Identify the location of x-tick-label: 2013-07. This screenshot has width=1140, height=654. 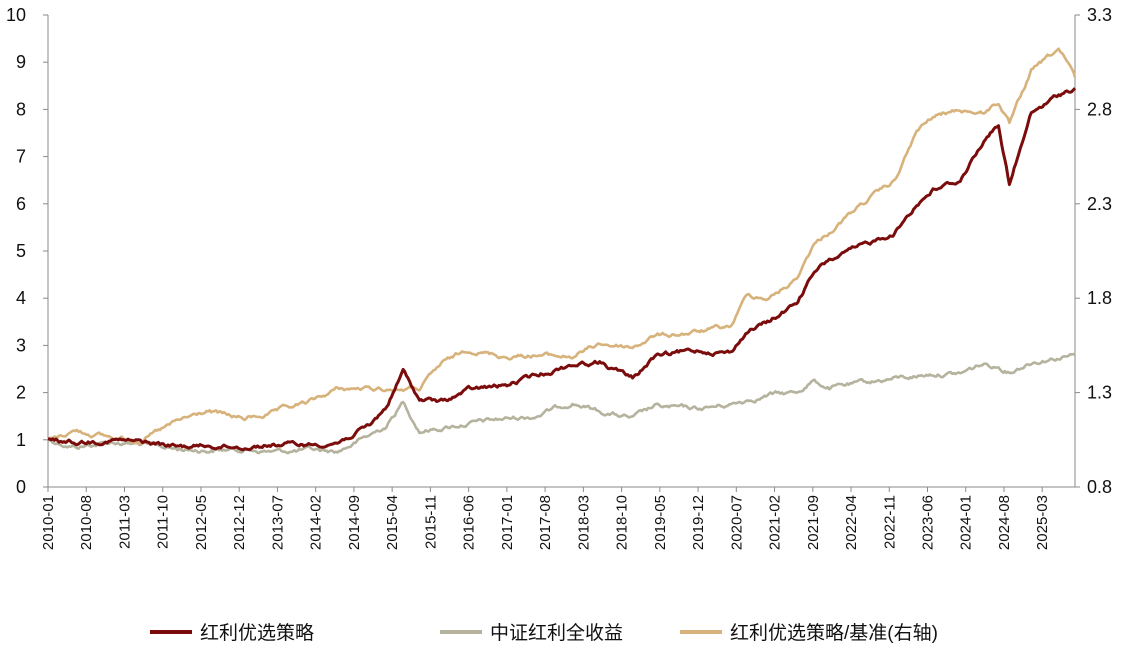
(277, 522).